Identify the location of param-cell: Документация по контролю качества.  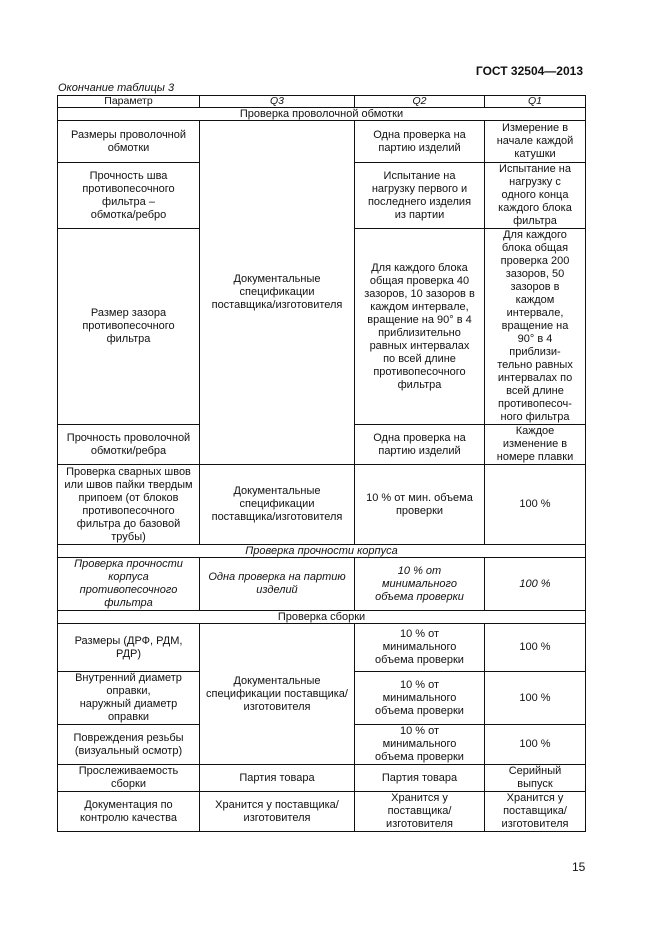
(128, 811).